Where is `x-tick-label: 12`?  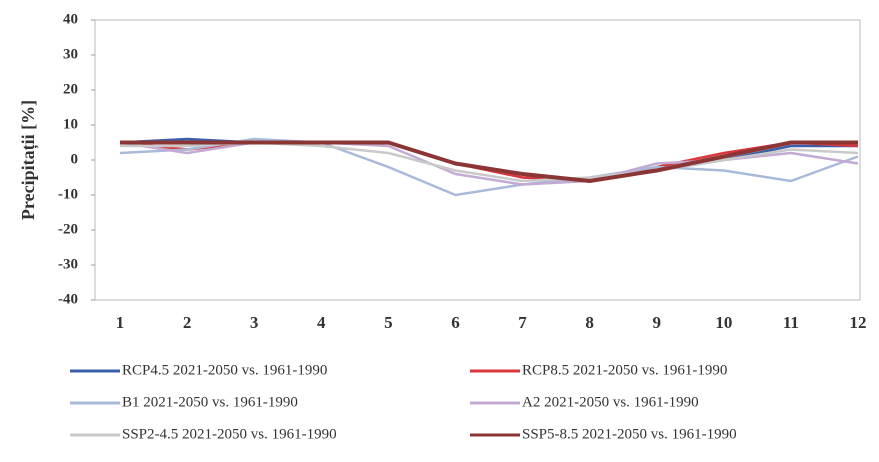 x-tick-label: 12 is located at coordinates (858, 322).